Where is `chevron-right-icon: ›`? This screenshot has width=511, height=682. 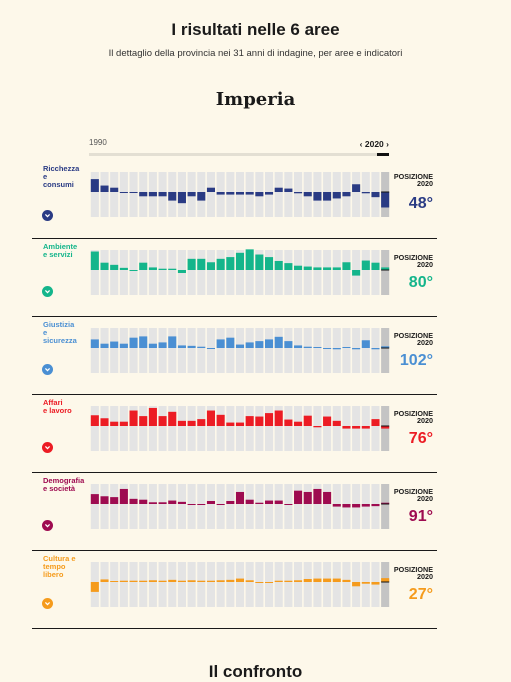 chevron-right-icon: › is located at coordinates (387, 144).